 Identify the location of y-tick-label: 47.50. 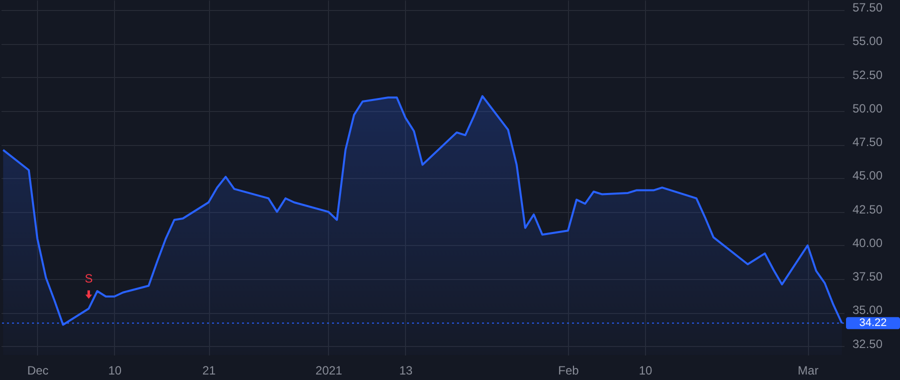
(867, 142).